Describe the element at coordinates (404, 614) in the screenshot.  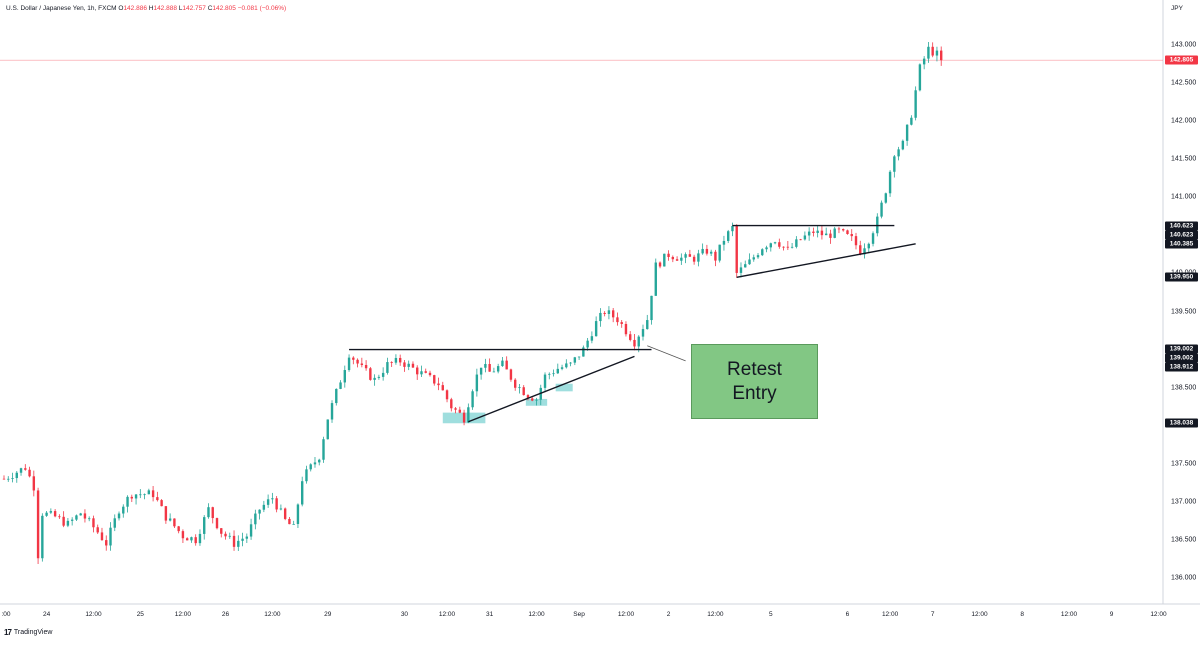
I see `x-tick-label: 30` at that location.